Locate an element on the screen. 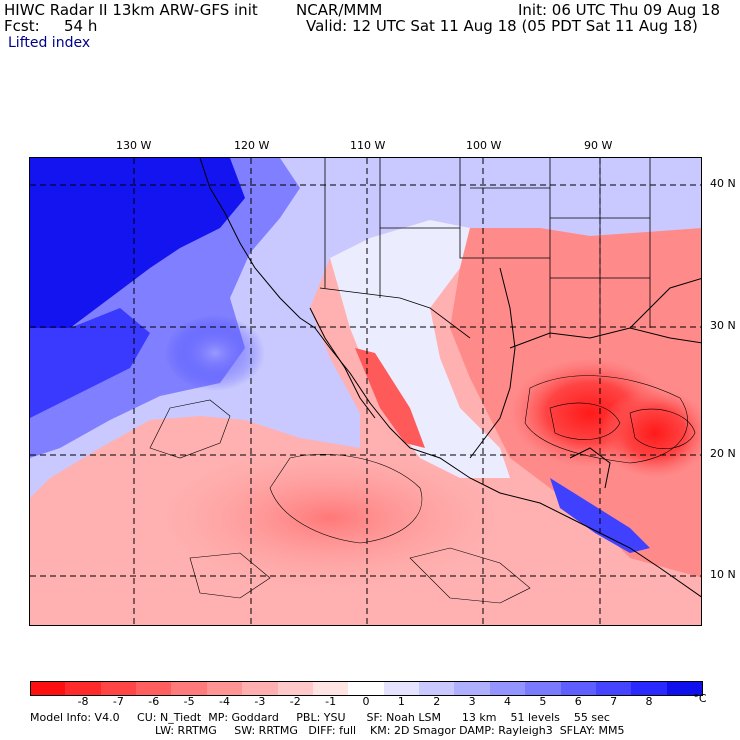 The image size is (740, 740). lon-label-130w: 130 W is located at coordinates (134, 145).